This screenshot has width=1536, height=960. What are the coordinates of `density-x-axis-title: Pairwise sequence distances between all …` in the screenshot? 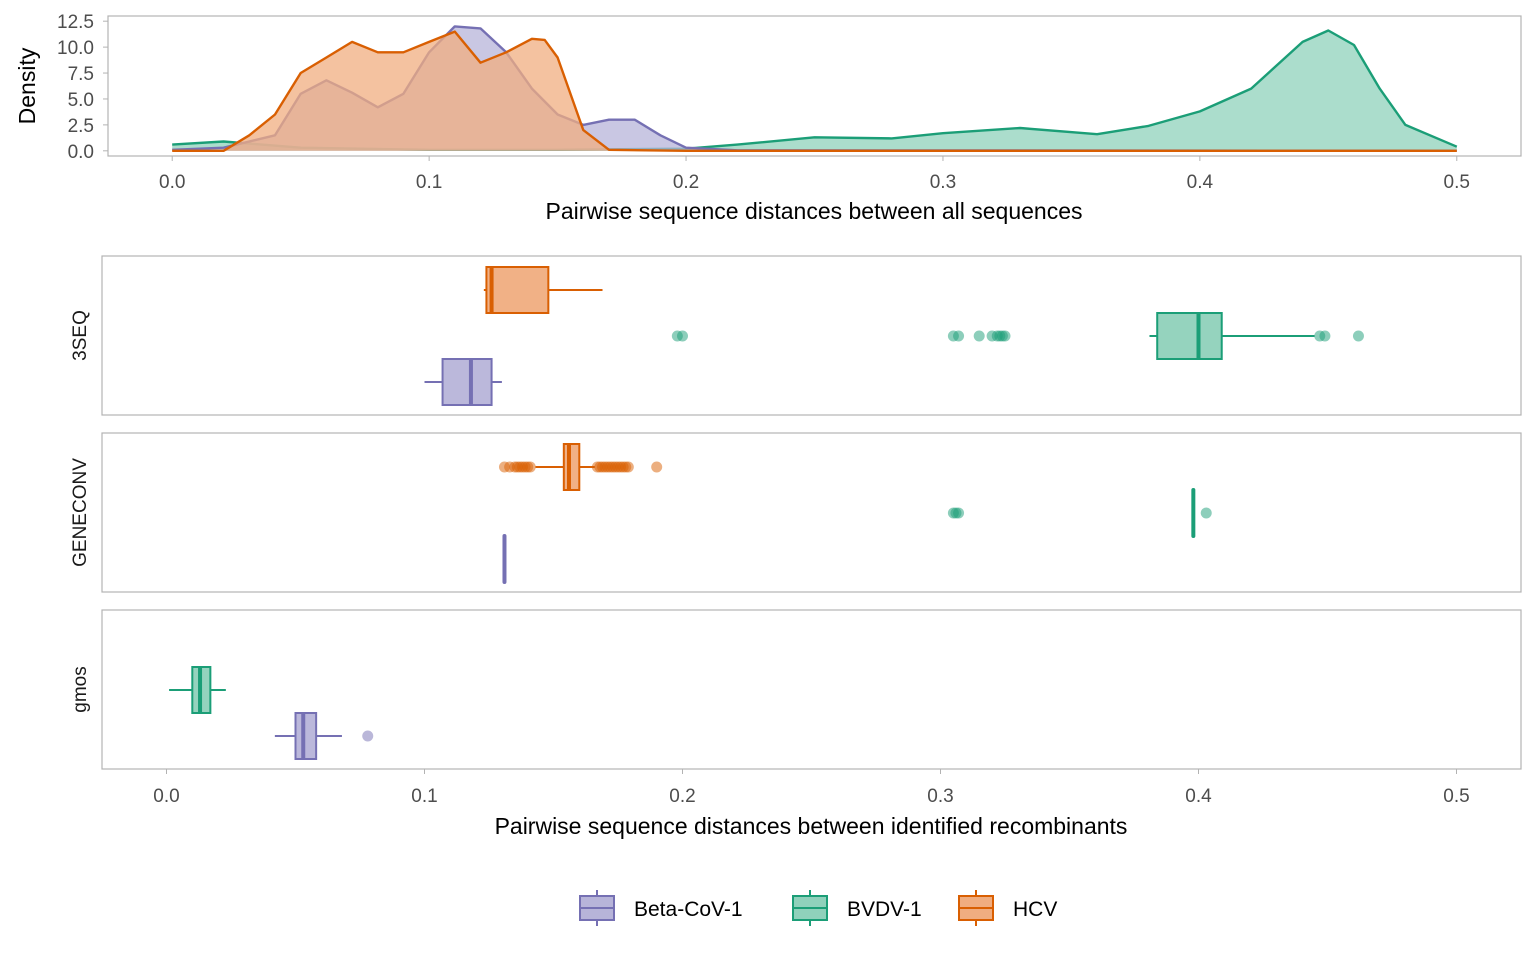 It's located at (814, 211).